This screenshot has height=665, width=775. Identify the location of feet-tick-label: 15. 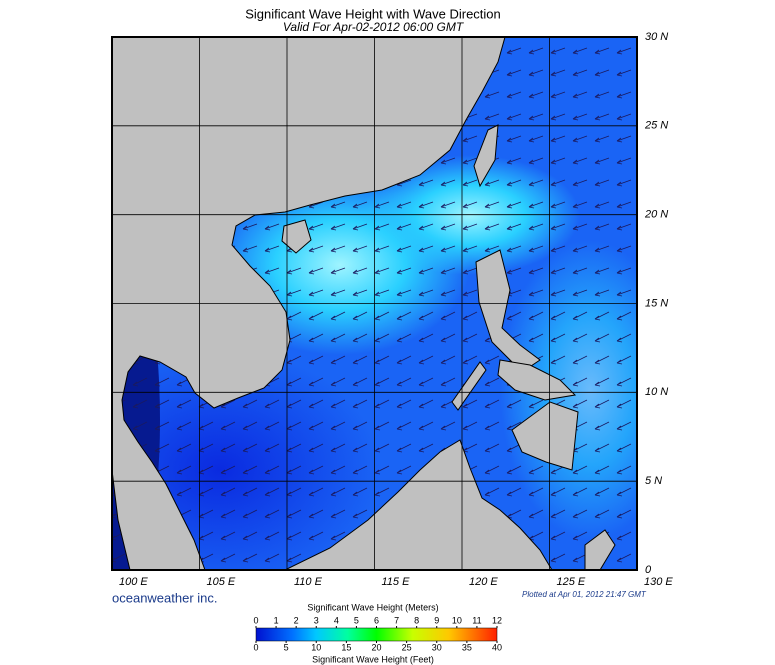
(346, 647).